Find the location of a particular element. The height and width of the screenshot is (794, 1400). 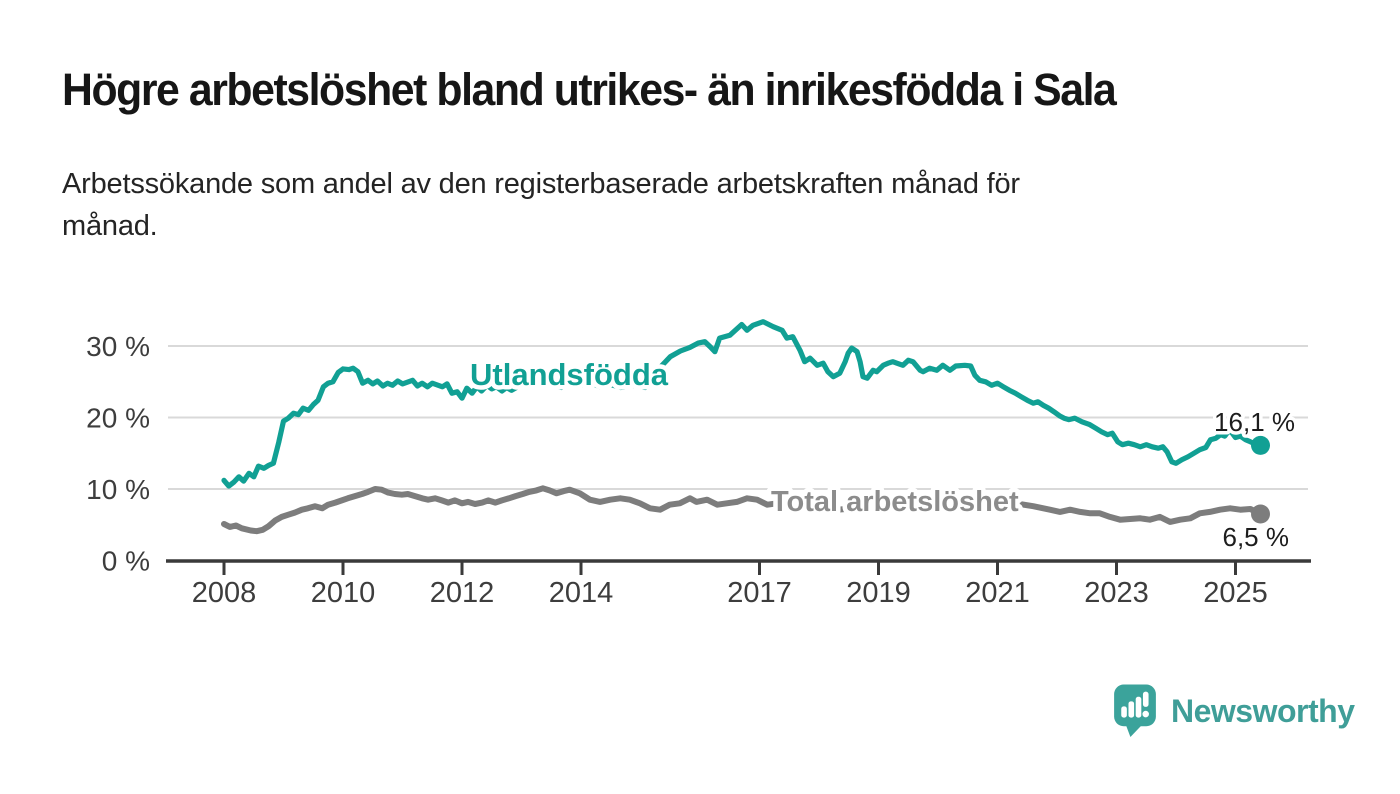

x-axis-label: 2010 is located at coordinates (343, 593).